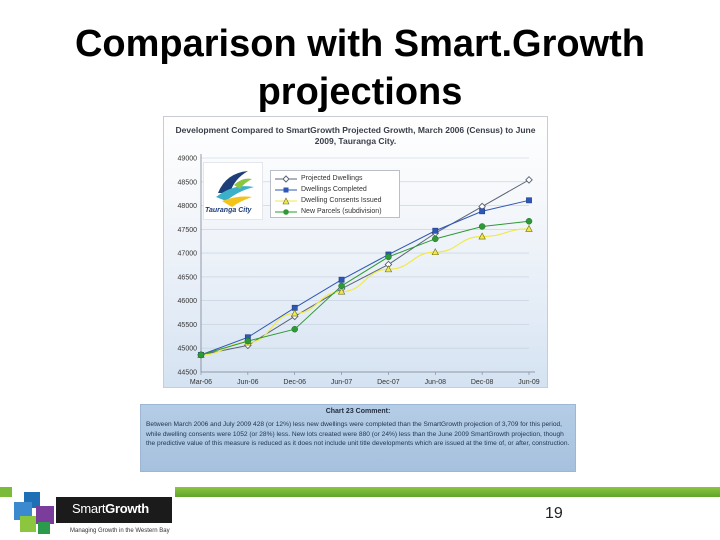 This screenshot has height=540, width=720. I want to click on triangle-marker-icon, so click(286, 200).